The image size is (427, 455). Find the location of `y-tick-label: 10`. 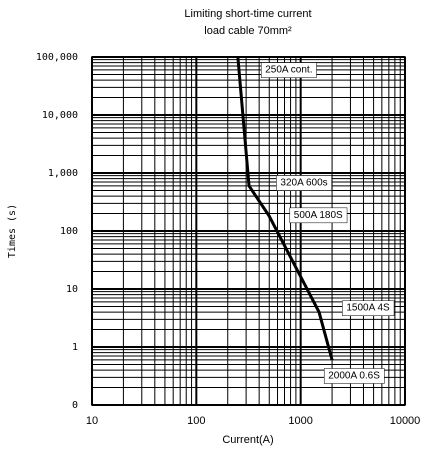

y-tick-label: 10 is located at coordinates (72, 289).